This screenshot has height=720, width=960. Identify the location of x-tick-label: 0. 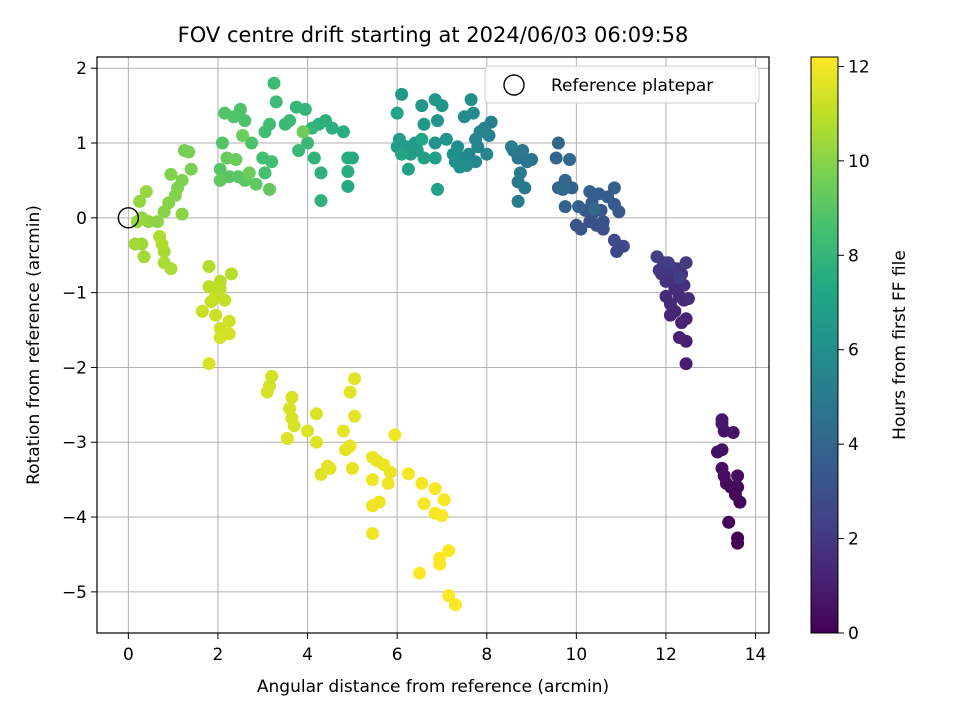
(128, 655).